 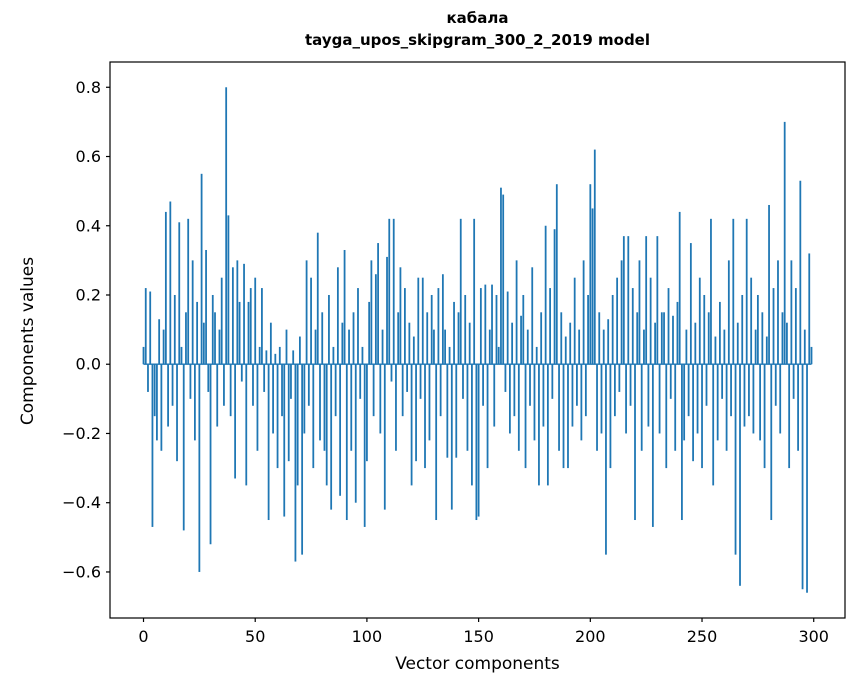 I want to click on x-tick-label: 0, so click(x=143, y=636).